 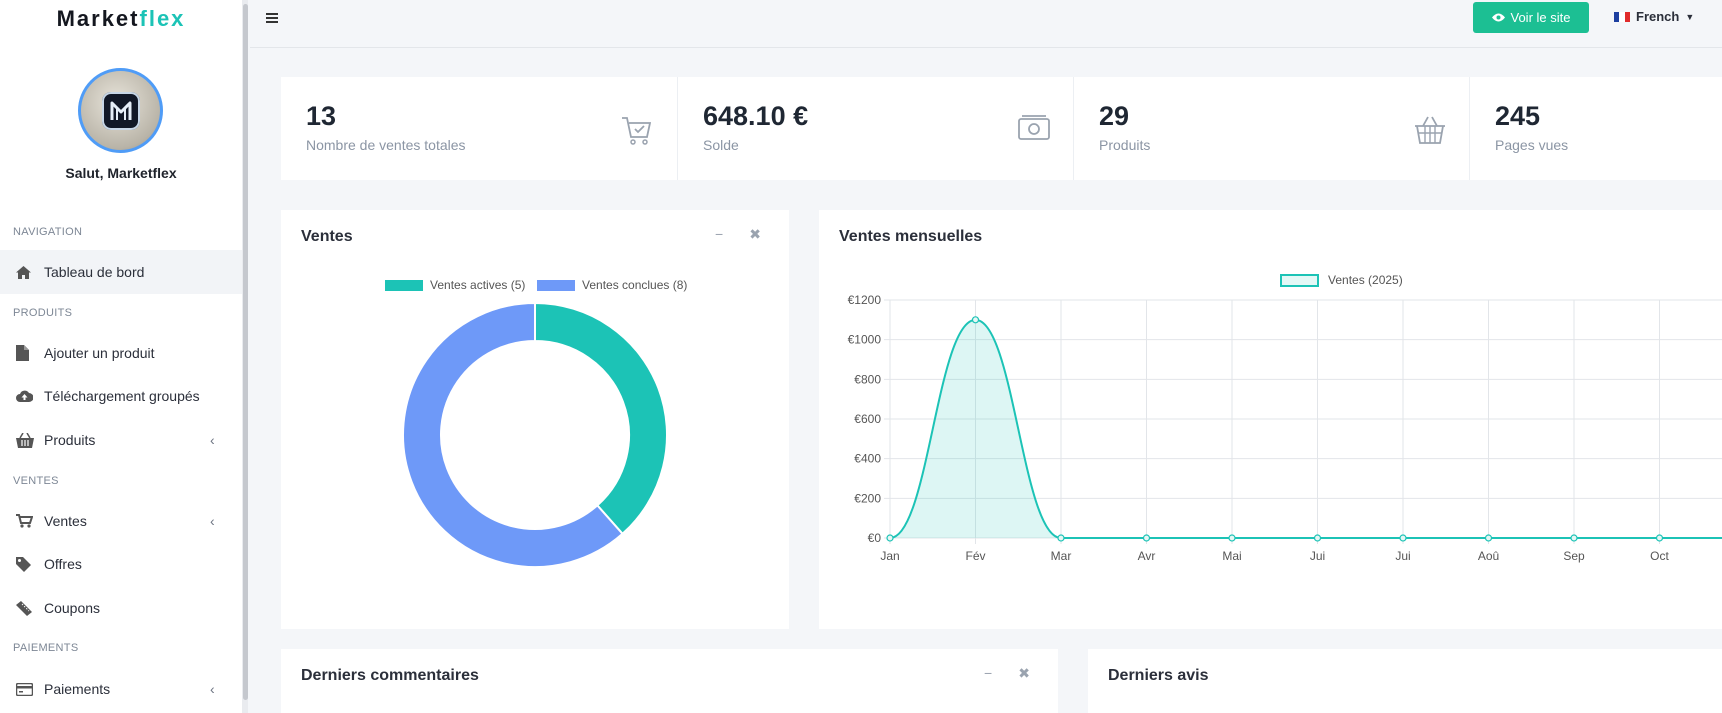 I want to click on x-tick-label: Mar, so click(x=1061, y=556).